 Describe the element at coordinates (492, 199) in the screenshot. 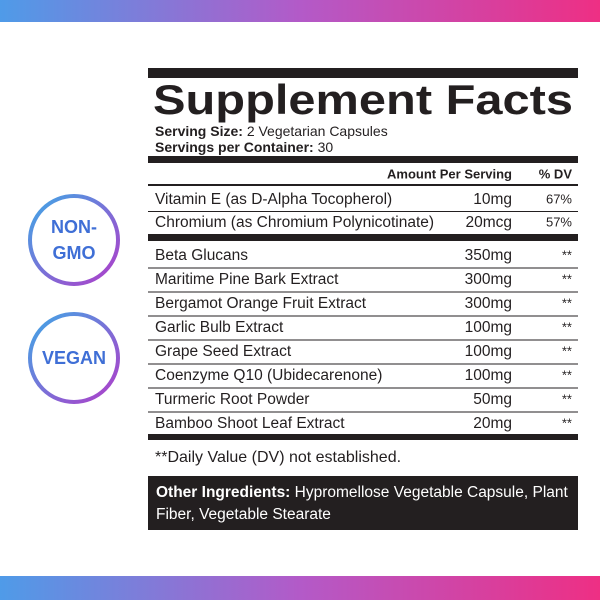

I see `ingredient-amount: 10mg` at that location.